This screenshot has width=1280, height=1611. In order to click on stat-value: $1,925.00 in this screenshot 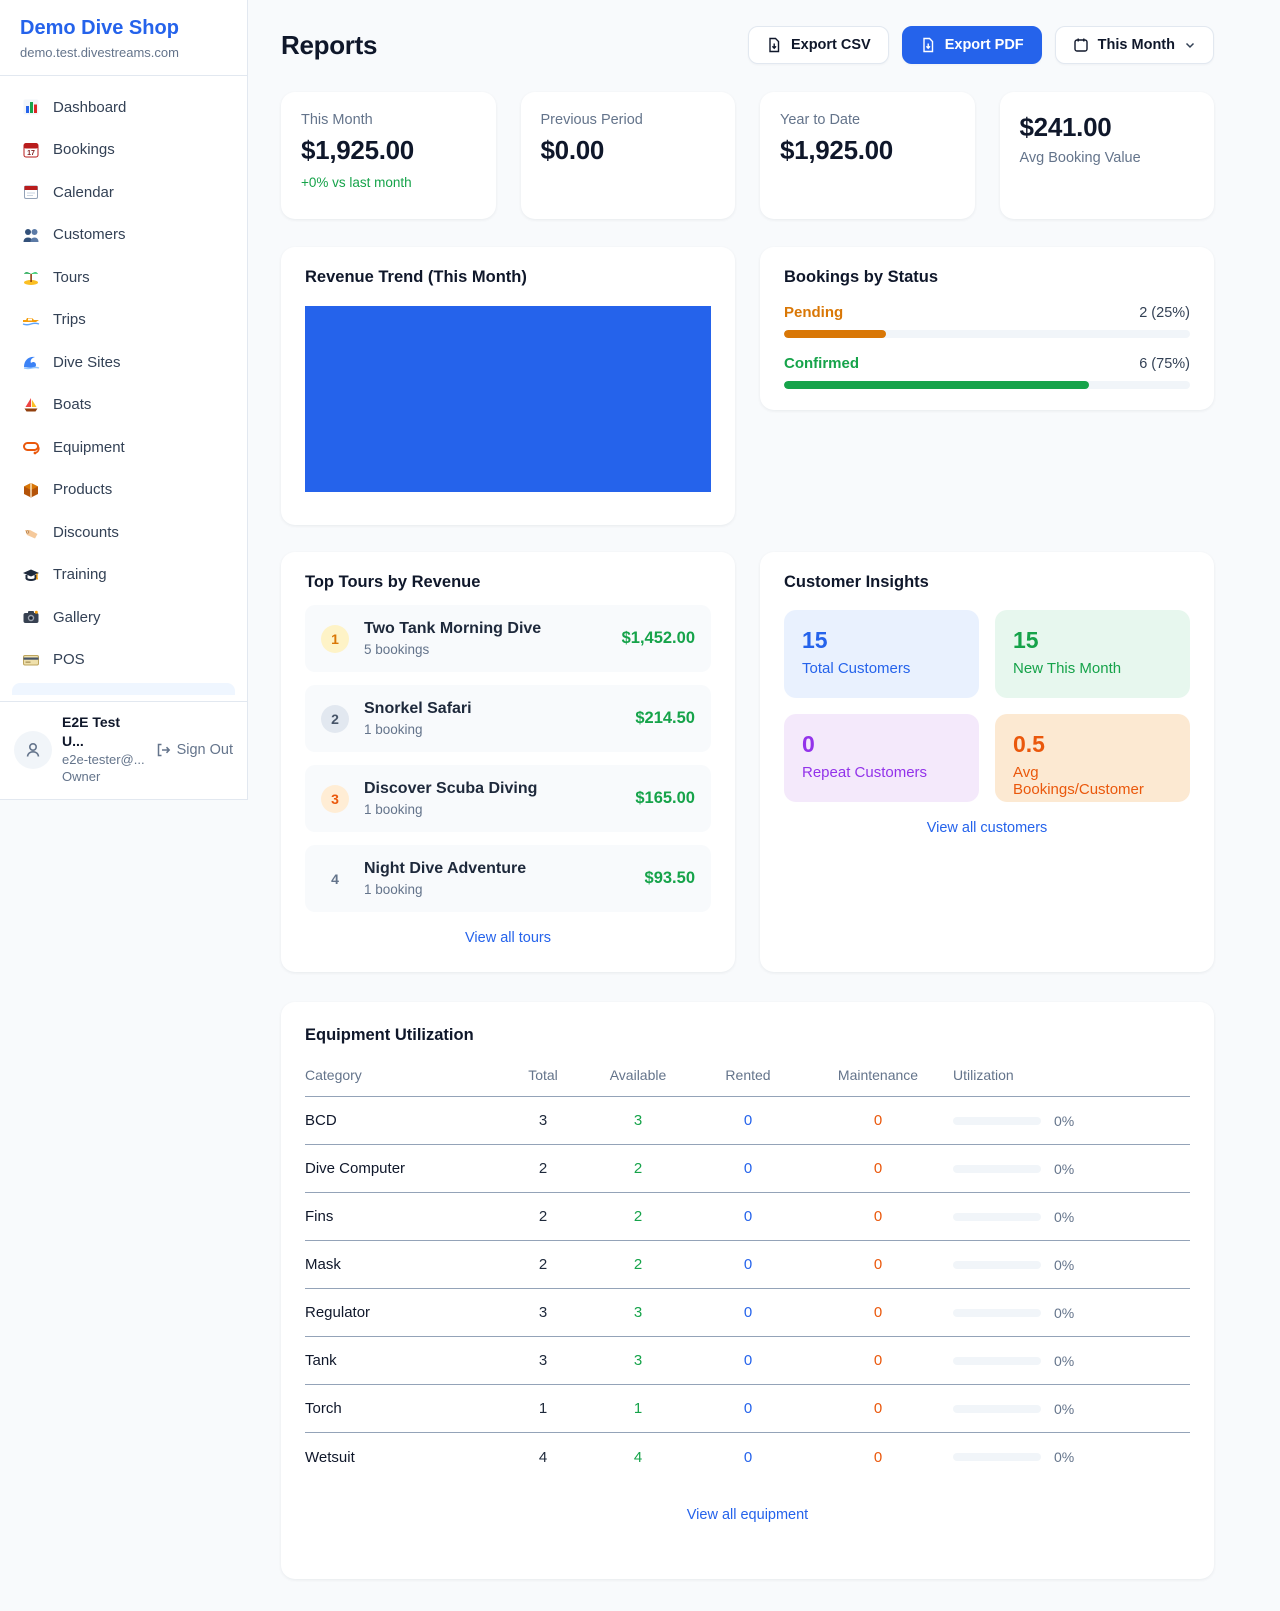, I will do `click(836, 150)`.